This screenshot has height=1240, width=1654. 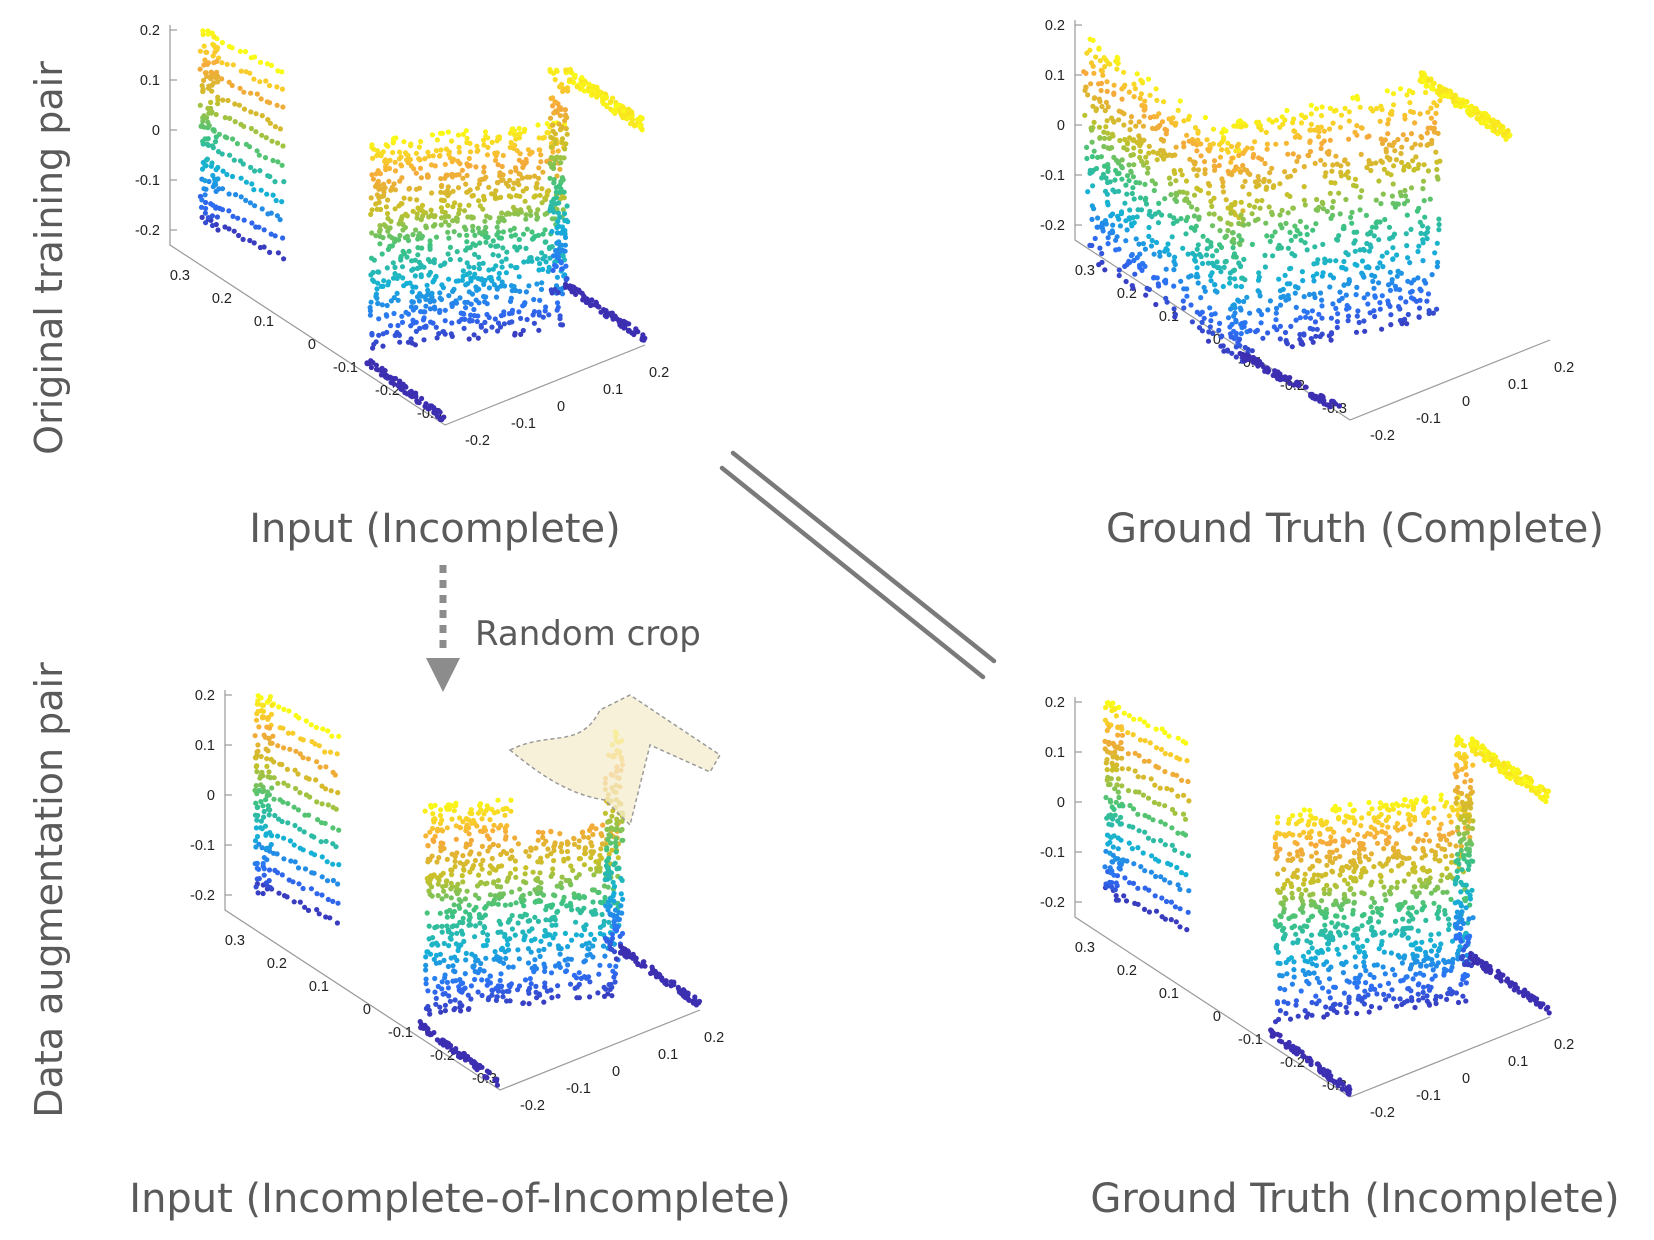 What do you see at coordinates (147, 181) in the screenshot?
I see `z-tick-label: -0.1` at bounding box center [147, 181].